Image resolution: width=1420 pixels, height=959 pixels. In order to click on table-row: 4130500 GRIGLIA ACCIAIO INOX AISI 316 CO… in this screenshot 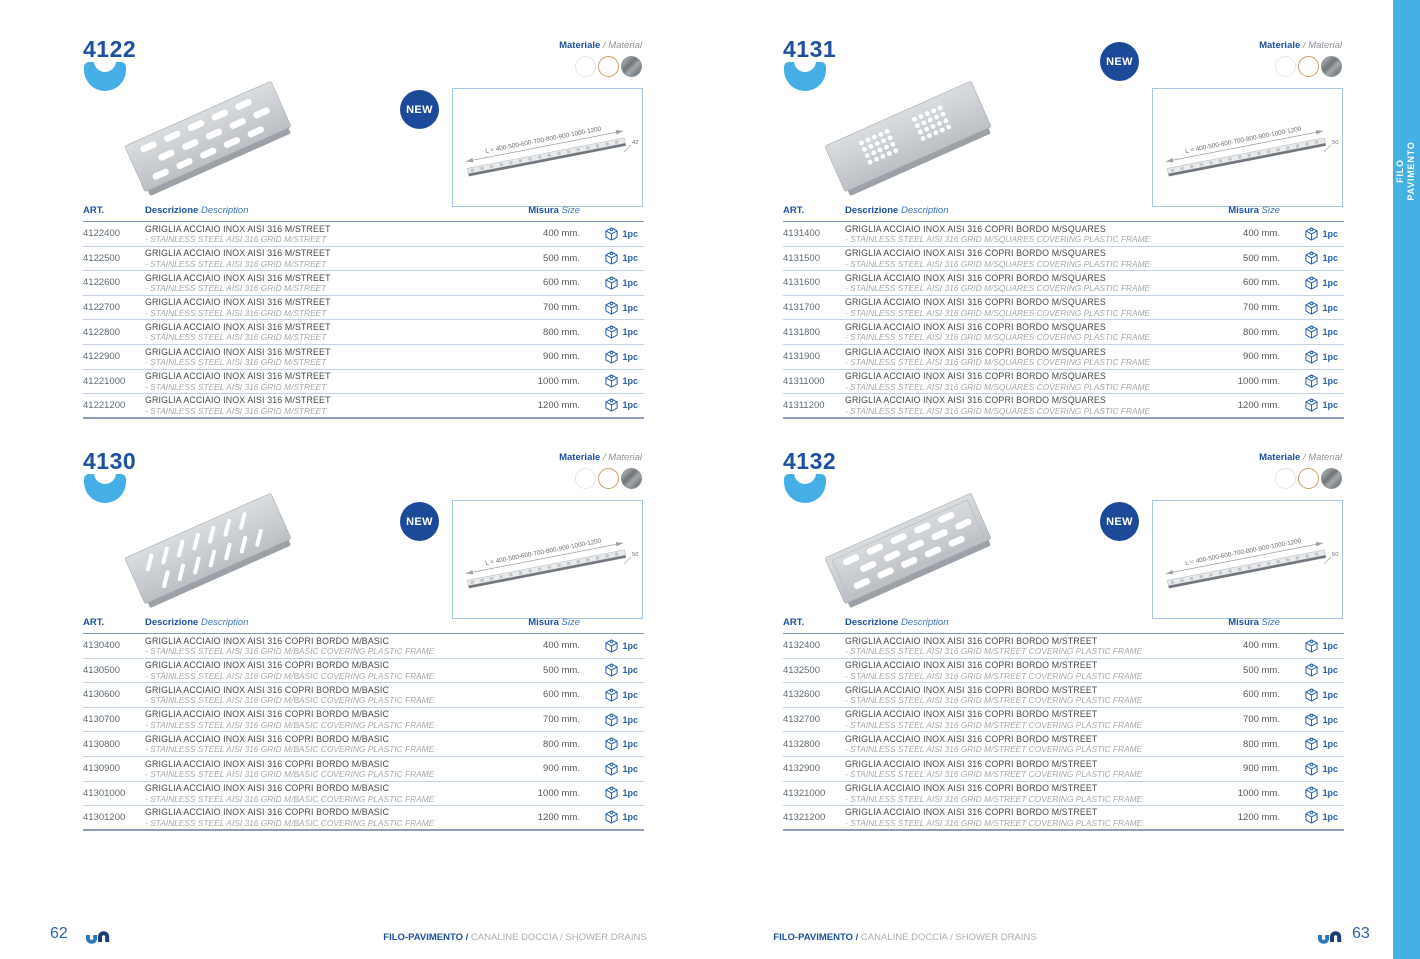, I will do `click(363, 671)`.